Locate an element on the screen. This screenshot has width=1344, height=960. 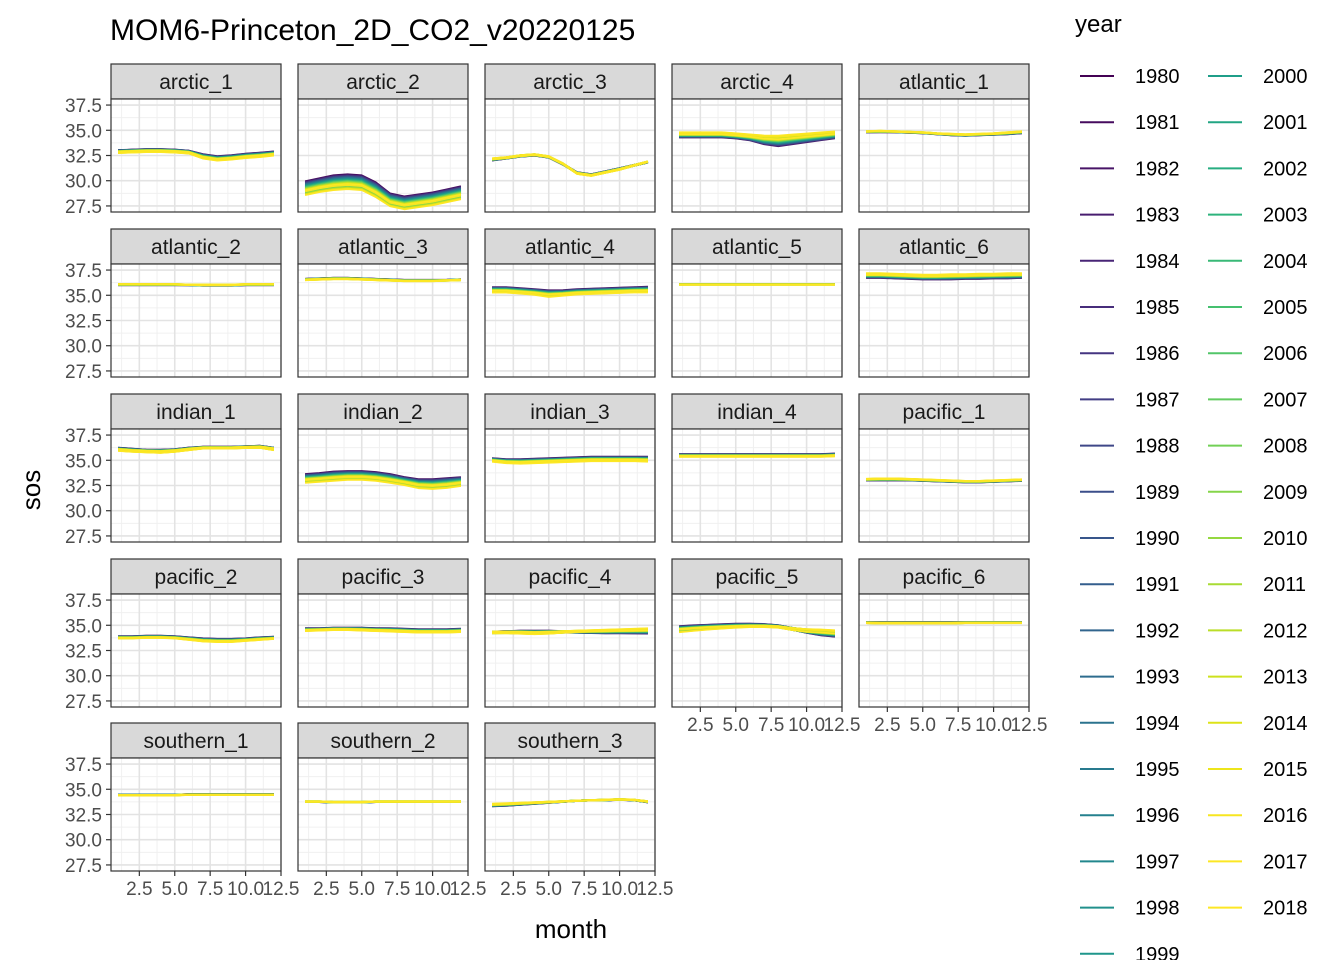
facet-strip-label: atlantic_6 is located at coordinates (944, 247).